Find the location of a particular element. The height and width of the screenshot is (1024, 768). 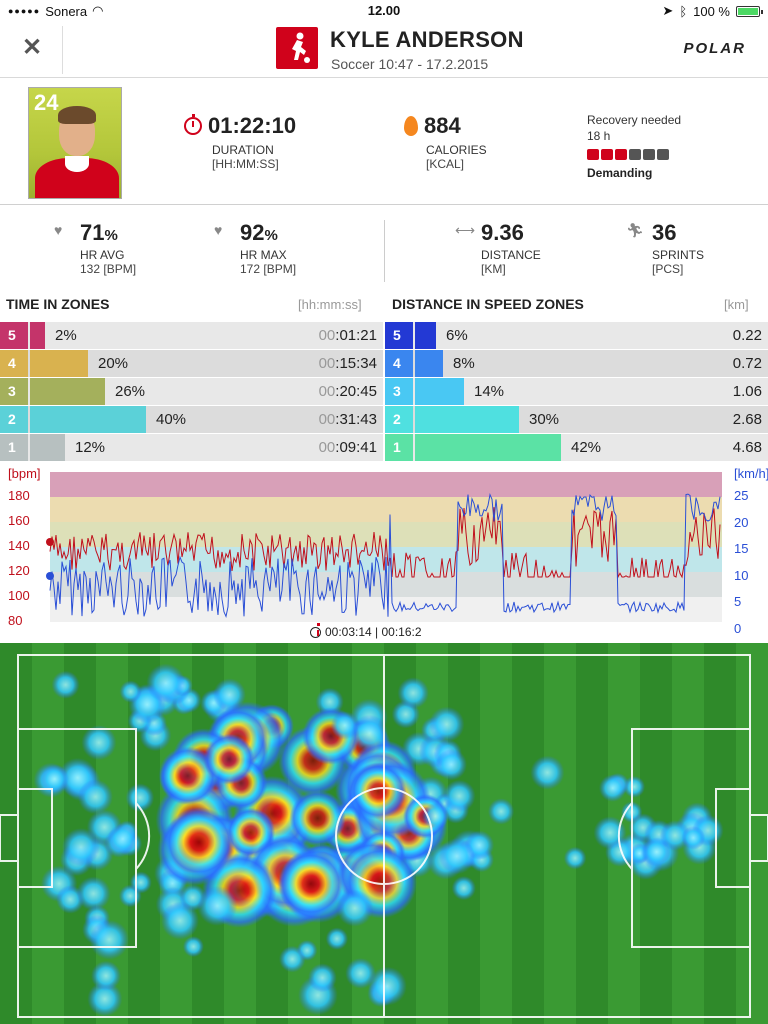

time-in-zones-unit: [hh:mm:ss] is located at coordinates (330, 304).